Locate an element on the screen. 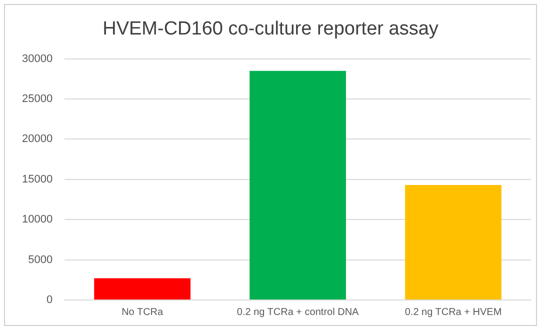 The width and height of the screenshot is (541, 330). x-tick-label: 0.2 ng TCRa + HVEM is located at coordinates (453, 312).